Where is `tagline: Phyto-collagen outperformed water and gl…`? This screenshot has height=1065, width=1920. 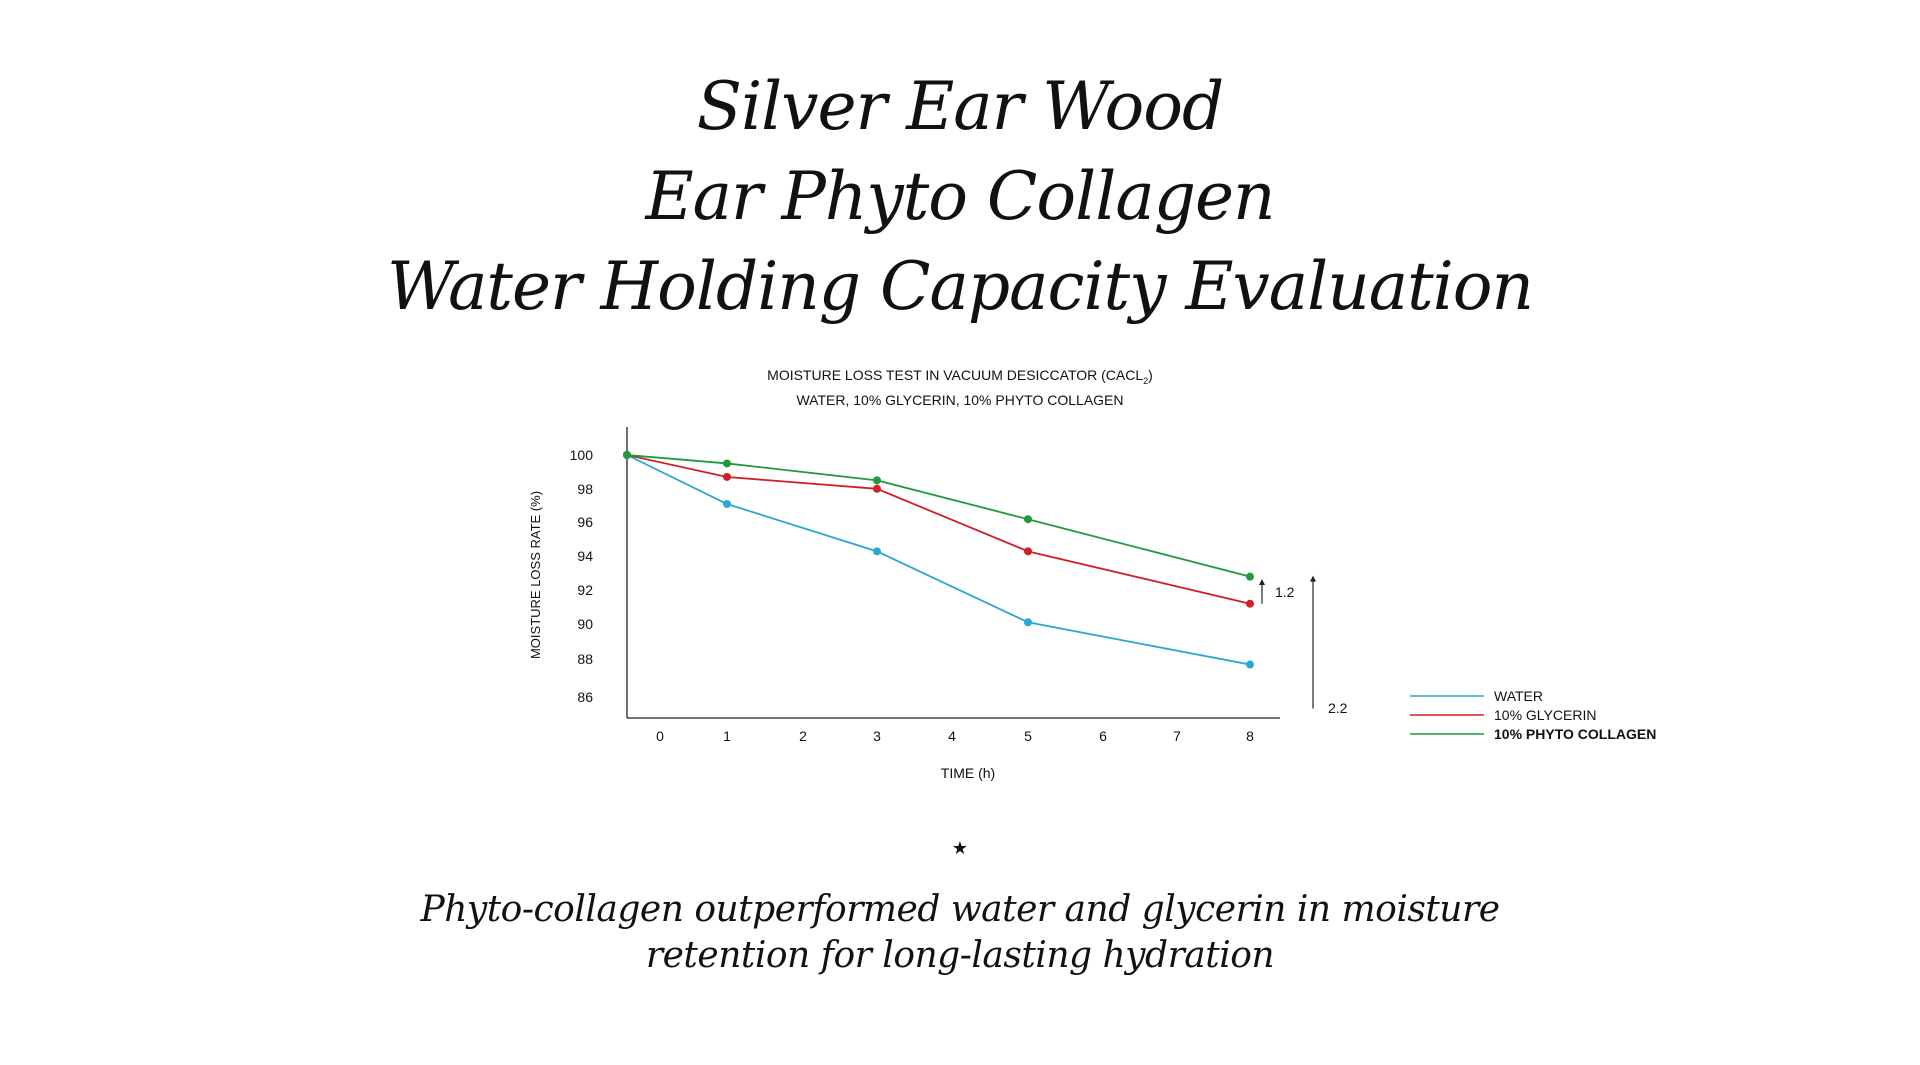
tagline: Phyto-collagen outperformed water and gl… is located at coordinates (960, 933).